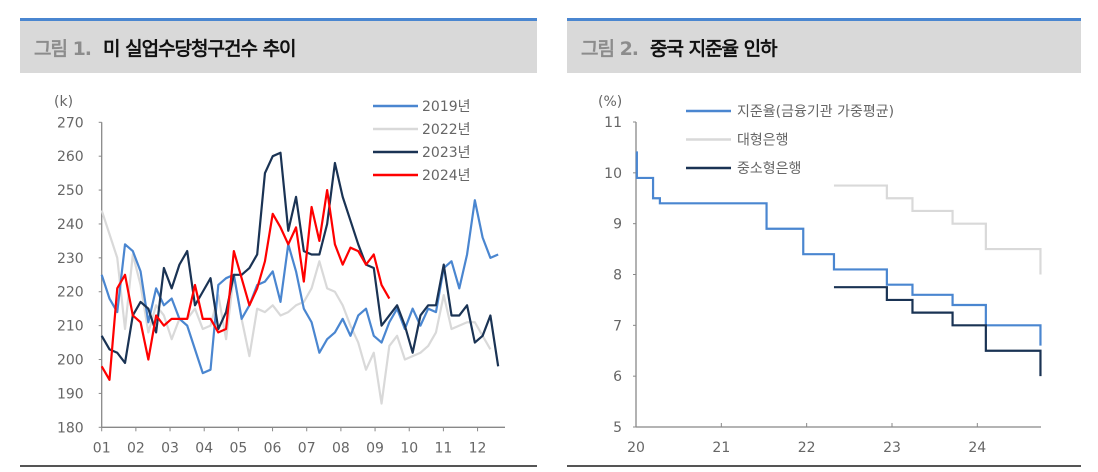 The image size is (1098, 472). What do you see at coordinates (617, 276) in the screenshot?
I see `chart2-y-tick-label: 8` at bounding box center [617, 276].